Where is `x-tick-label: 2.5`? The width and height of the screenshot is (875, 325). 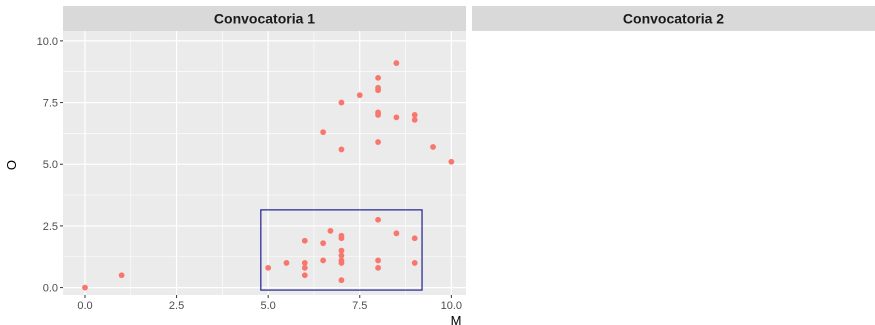 x-tick-label: 2.5 is located at coordinates (176, 306).